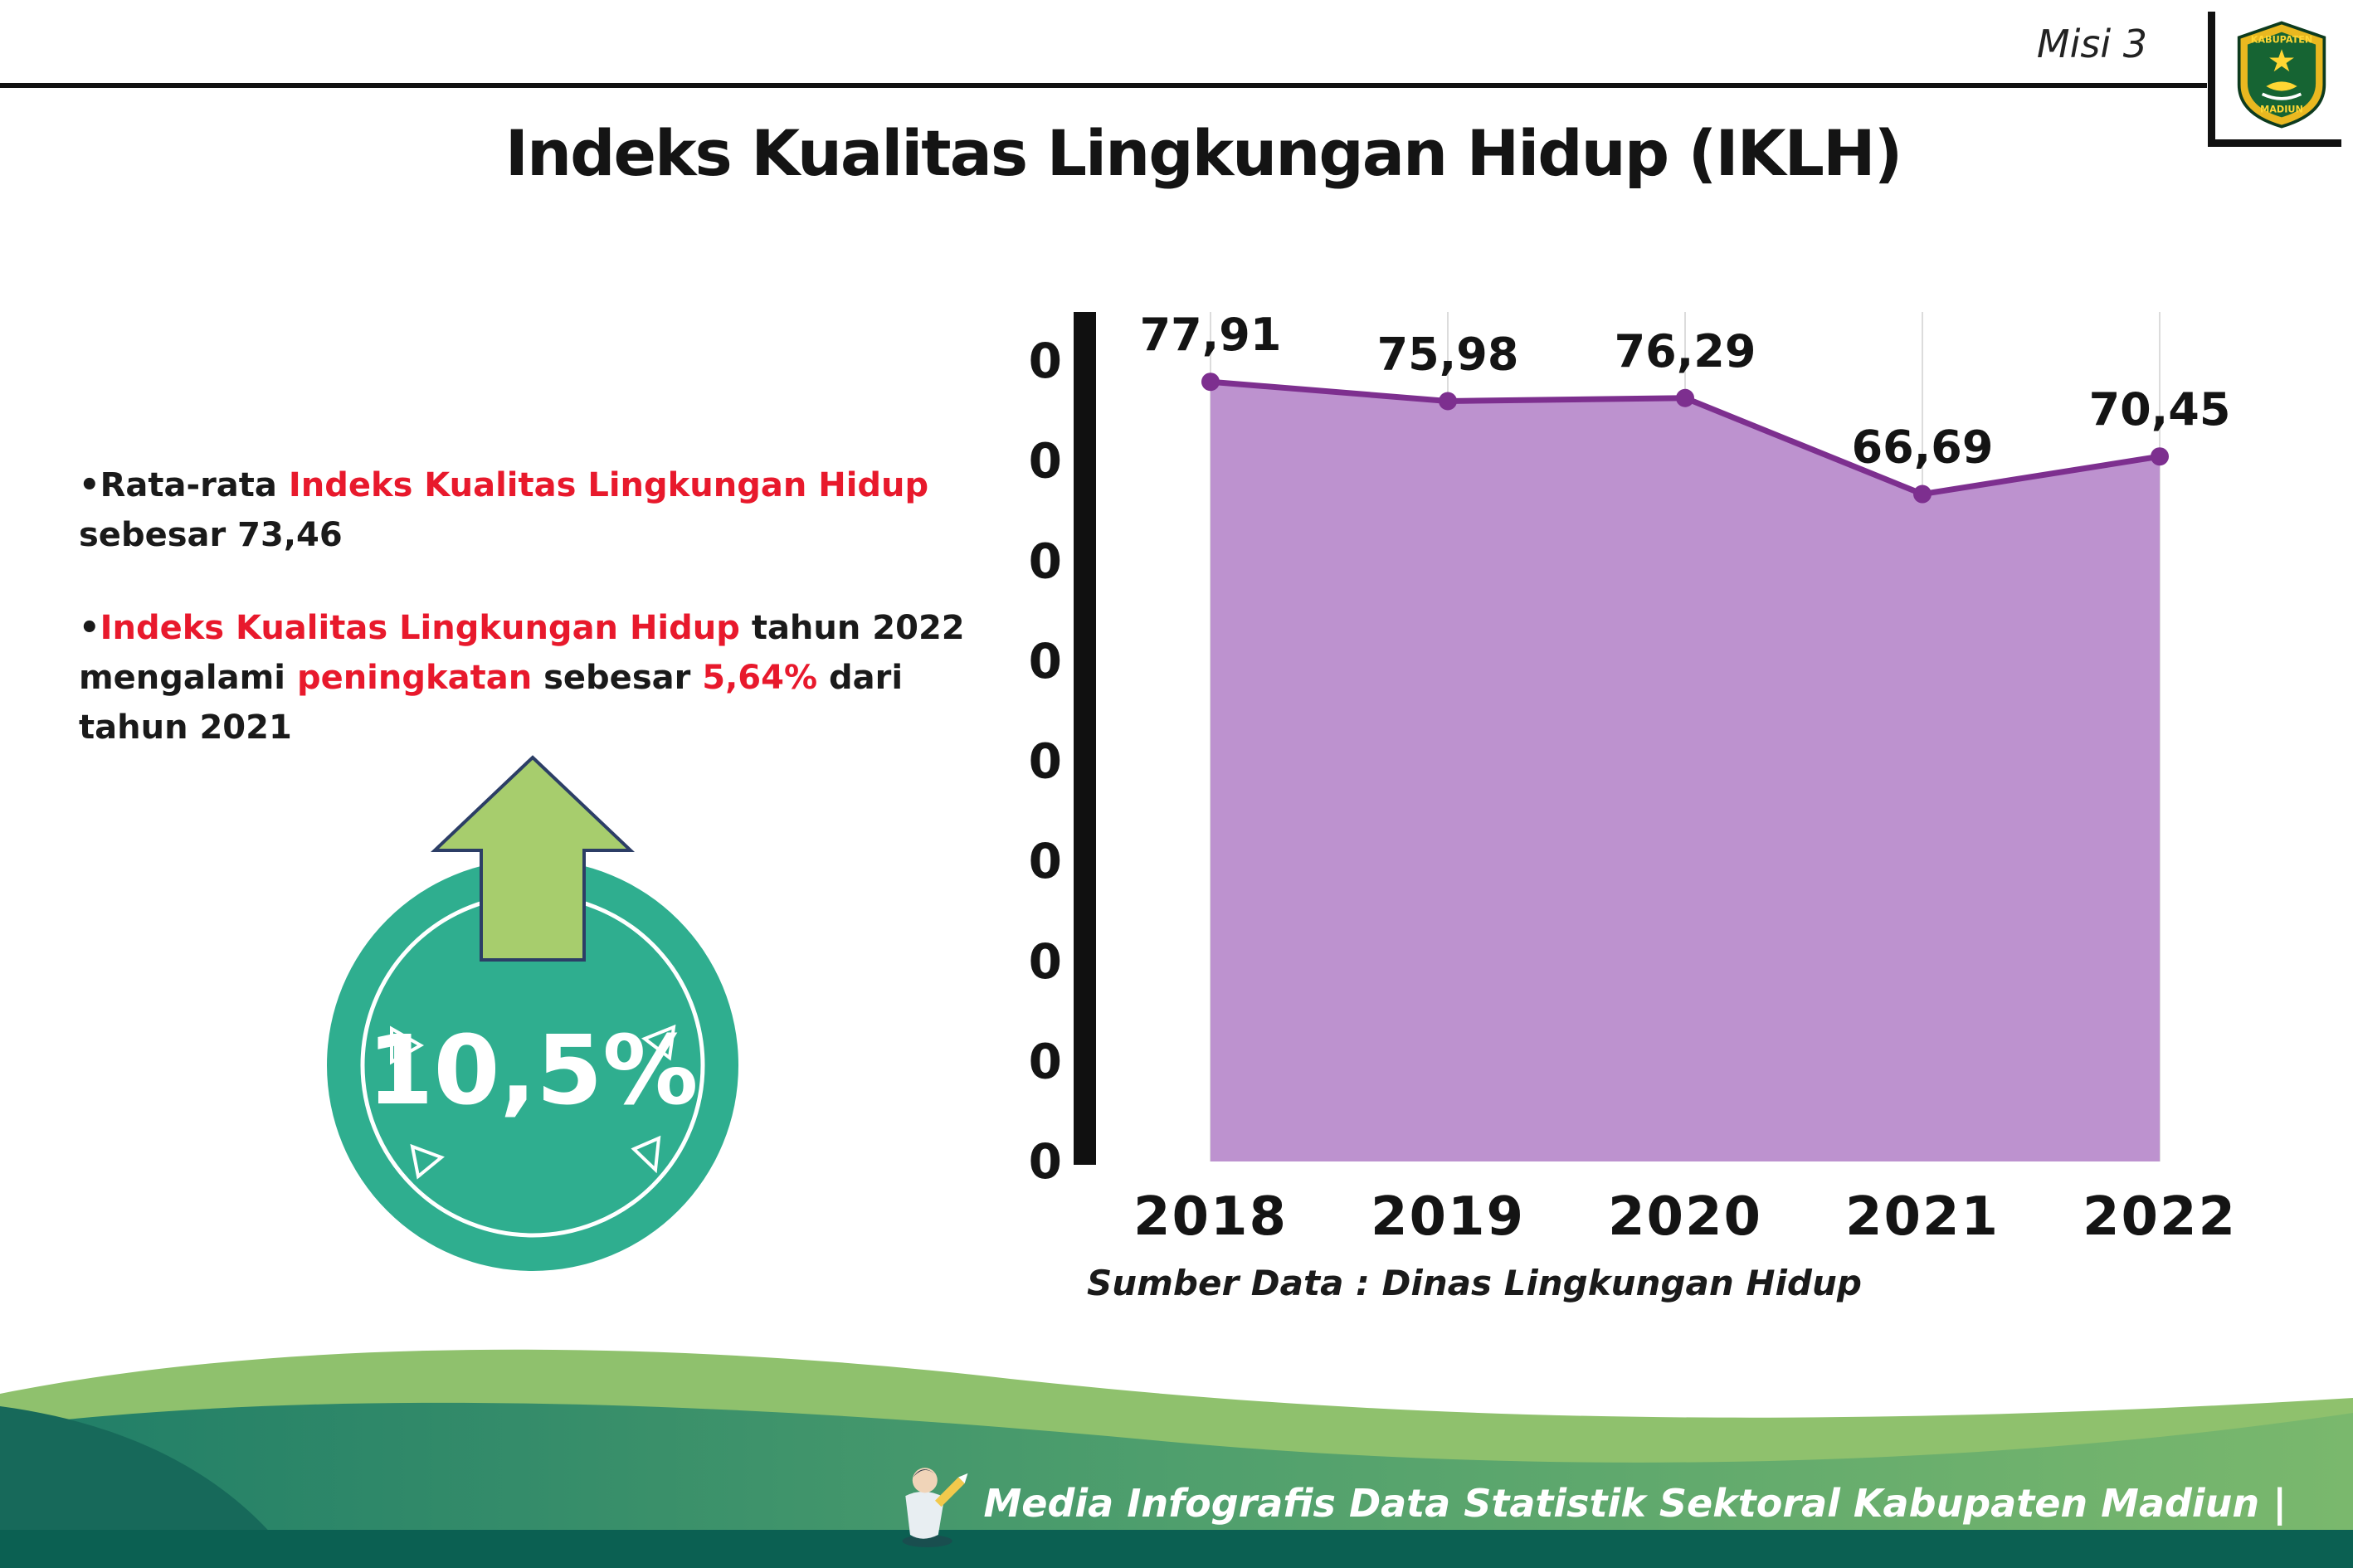  What do you see at coordinates (1923, 447) in the screenshot?
I see `value-label: 66,69` at bounding box center [1923, 447].